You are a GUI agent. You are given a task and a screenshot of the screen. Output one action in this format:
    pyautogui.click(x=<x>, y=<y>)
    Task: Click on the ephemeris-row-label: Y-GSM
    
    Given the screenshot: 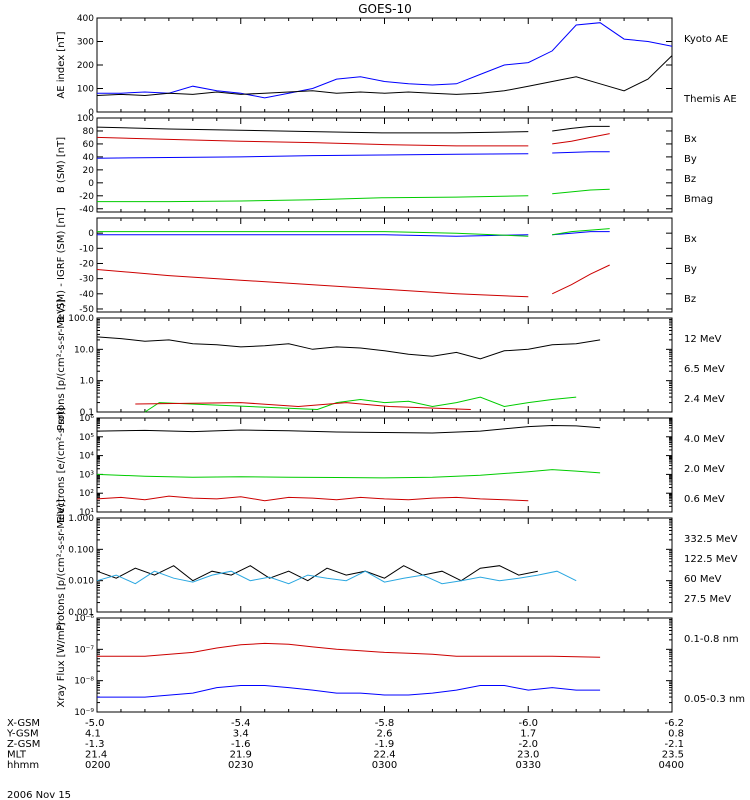 What is the action you would take?
    pyautogui.click(x=22, y=734)
    